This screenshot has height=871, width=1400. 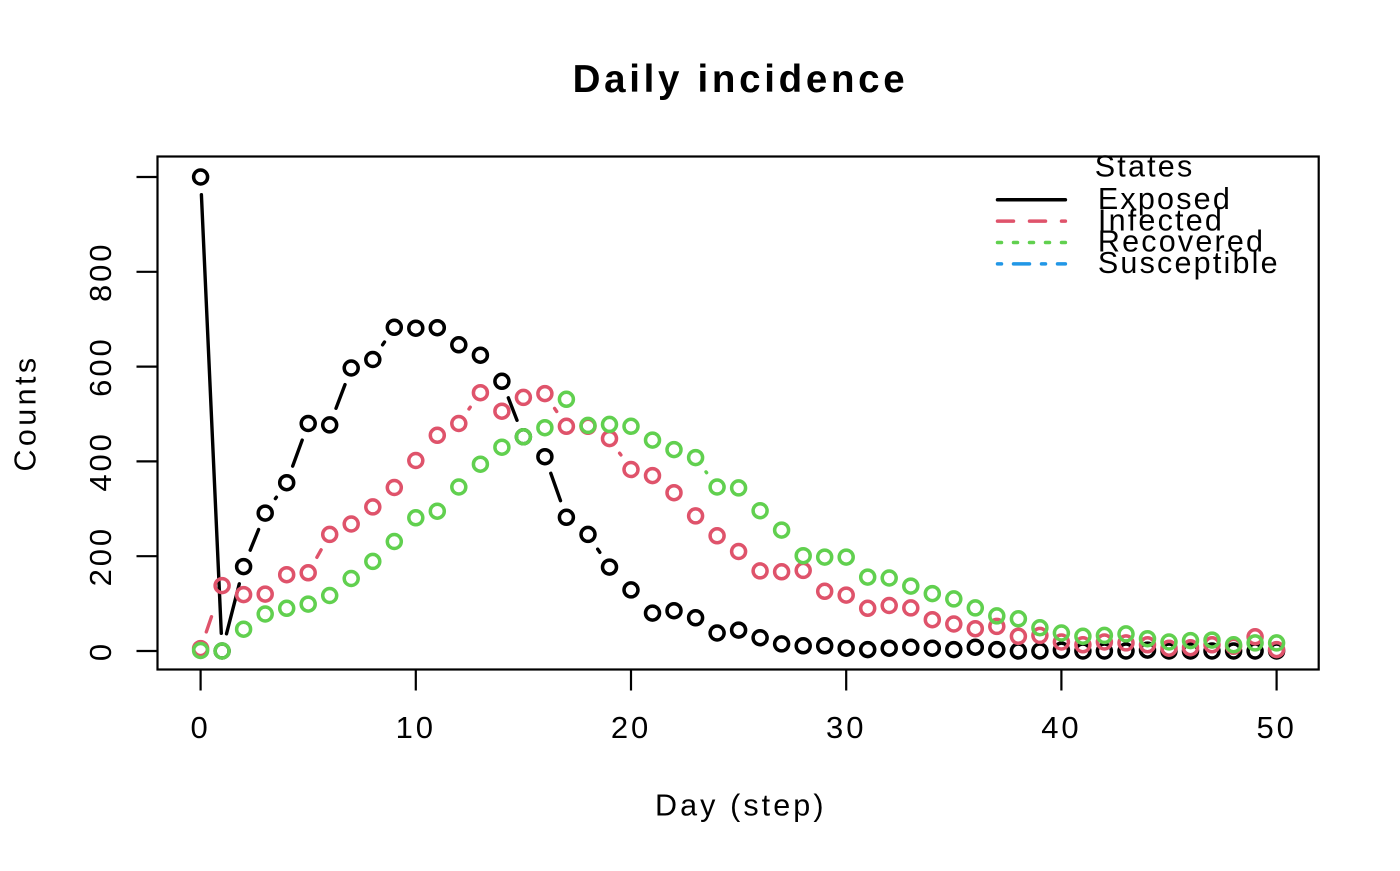 I want to click on svg-text: Counts, so click(x=26, y=412).